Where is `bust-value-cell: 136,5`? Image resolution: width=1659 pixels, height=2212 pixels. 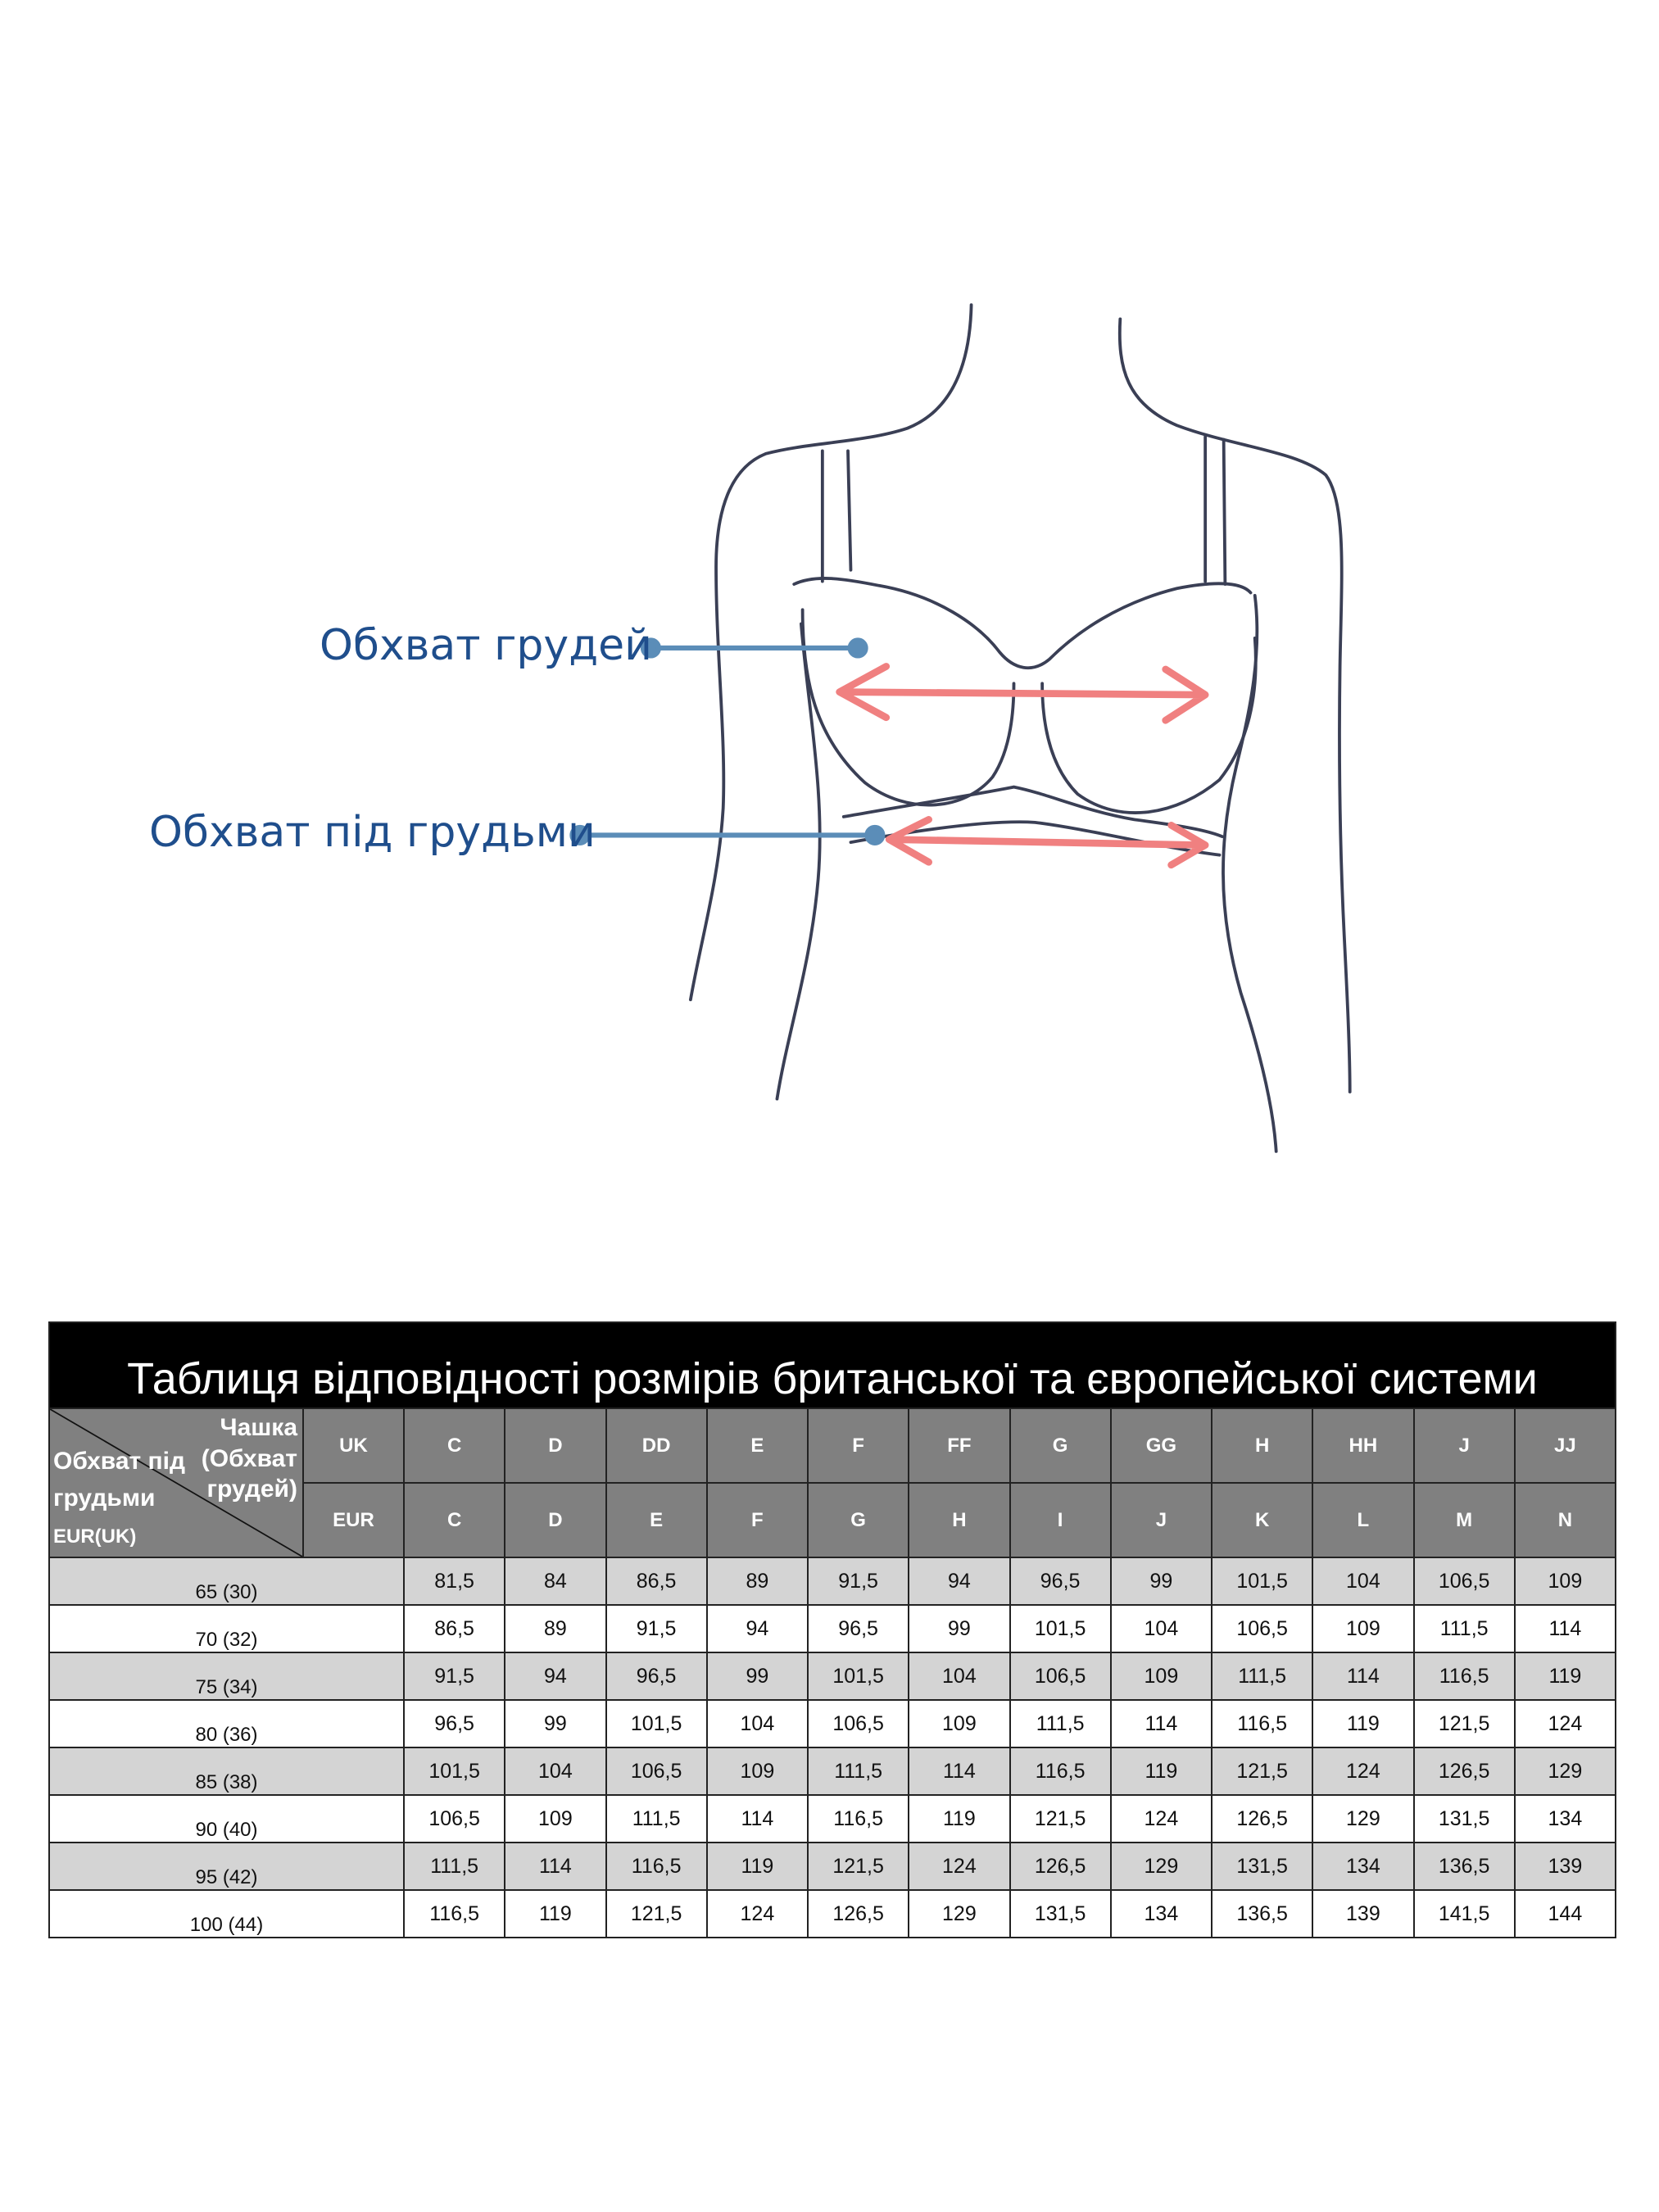 bust-value-cell: 136,5 is located at coordinates (1464, 1866).